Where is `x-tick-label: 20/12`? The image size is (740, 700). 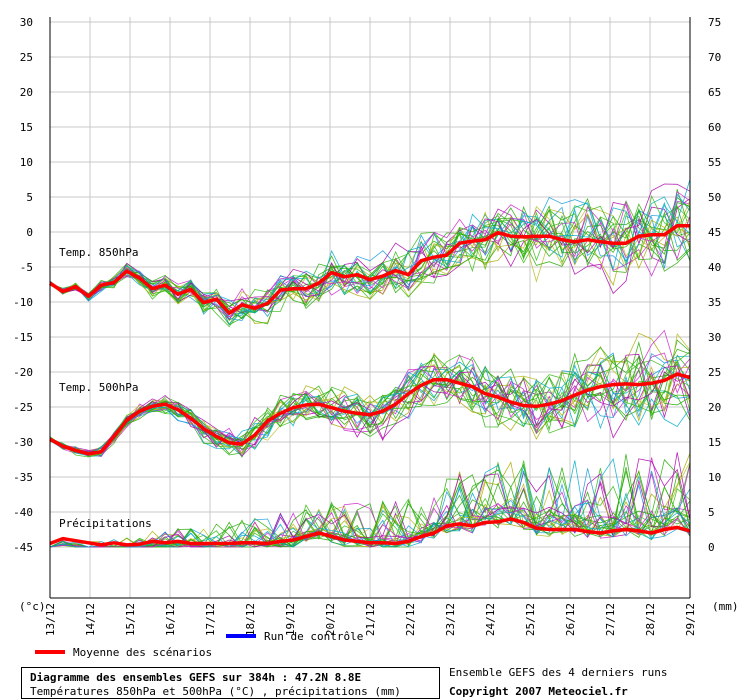
x-tick-label: 20/12 is located at coordinates (330, 619).